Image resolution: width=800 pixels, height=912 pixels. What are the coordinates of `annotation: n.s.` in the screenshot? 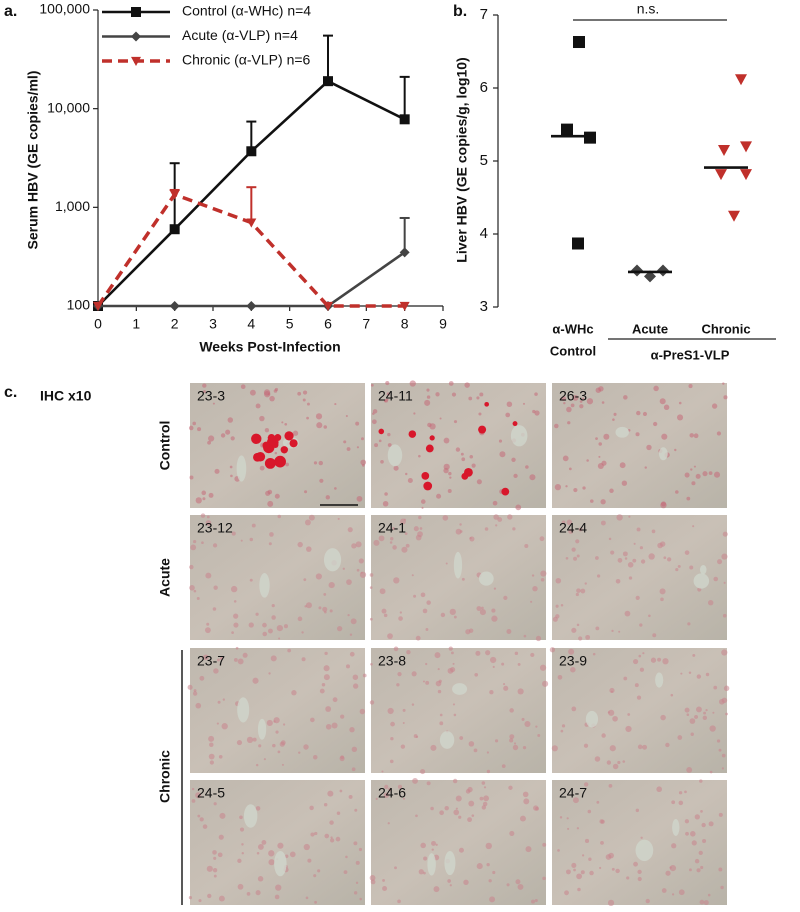 It's located at (648, 9).